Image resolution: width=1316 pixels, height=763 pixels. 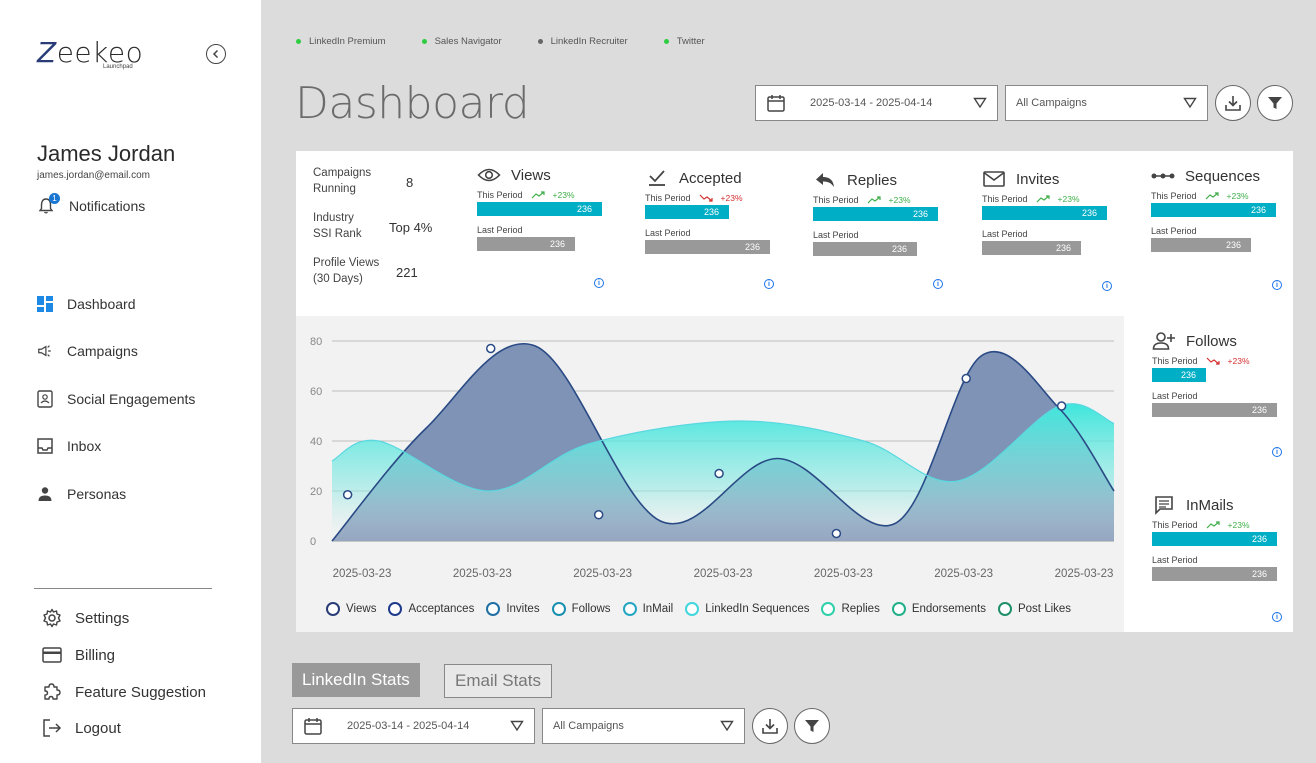 I want to click on nav-billing-label: Billing, so click(x=95, y=655).